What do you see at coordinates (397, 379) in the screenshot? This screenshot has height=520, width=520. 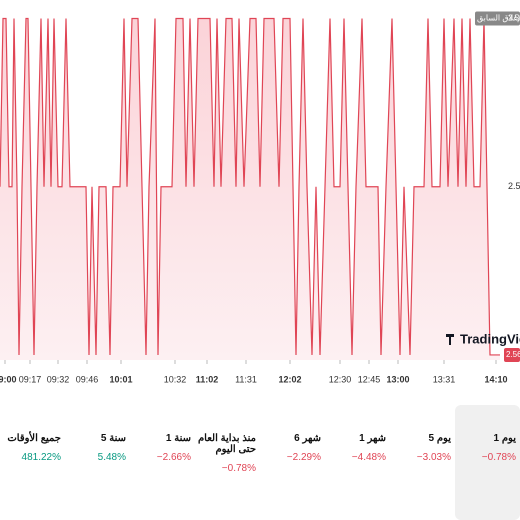 I see `x-tick-label: 13:00` at bounding box center [397, 379].